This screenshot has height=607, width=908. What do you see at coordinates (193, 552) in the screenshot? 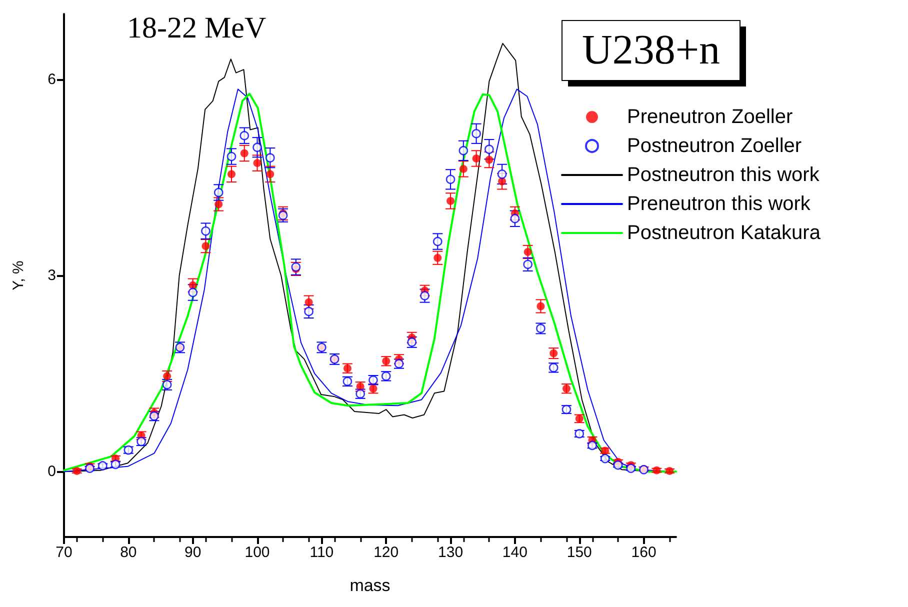
I see `x-tick-label: 90` at bounding box center [193, 552].